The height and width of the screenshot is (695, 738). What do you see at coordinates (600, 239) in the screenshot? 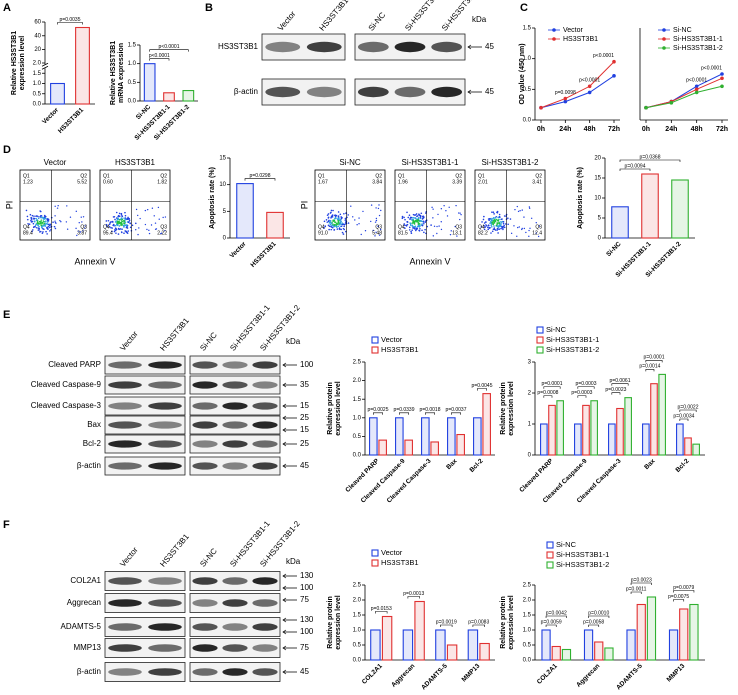
I see `y-tick-label: 0` at bounding box center [600, 239].